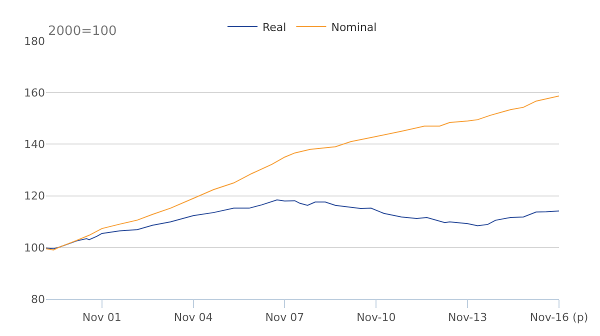 The height and width of the screenshot is (336, 600). What do you see at coordinates (193, 317) in the screenshot?
I see `x-tick-label: Nov 04` at bounding box center [193, 317].